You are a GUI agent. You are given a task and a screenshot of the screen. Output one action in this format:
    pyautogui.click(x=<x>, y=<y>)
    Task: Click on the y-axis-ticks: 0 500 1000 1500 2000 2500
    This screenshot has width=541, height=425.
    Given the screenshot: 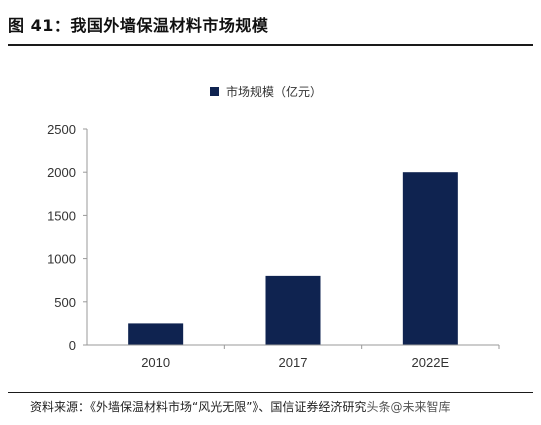 What is the action you would take?
    pyautogui.click(x=67, y=237)
    